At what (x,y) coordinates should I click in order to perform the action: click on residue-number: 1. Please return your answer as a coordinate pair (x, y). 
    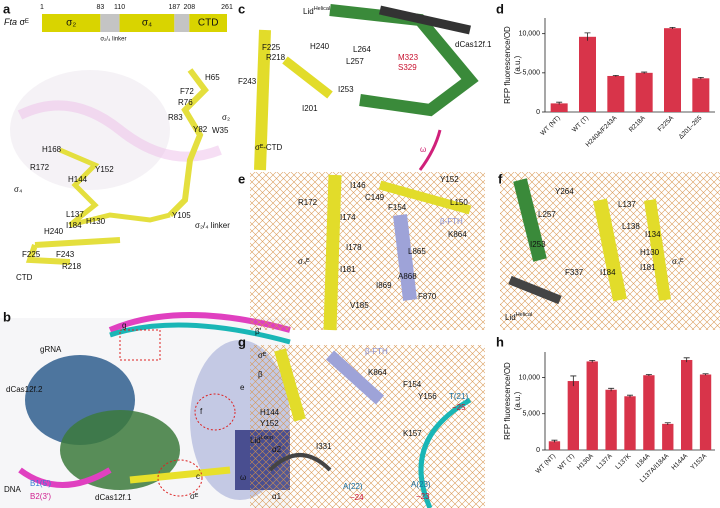
    Looking at the image, I should click on (42, 7).